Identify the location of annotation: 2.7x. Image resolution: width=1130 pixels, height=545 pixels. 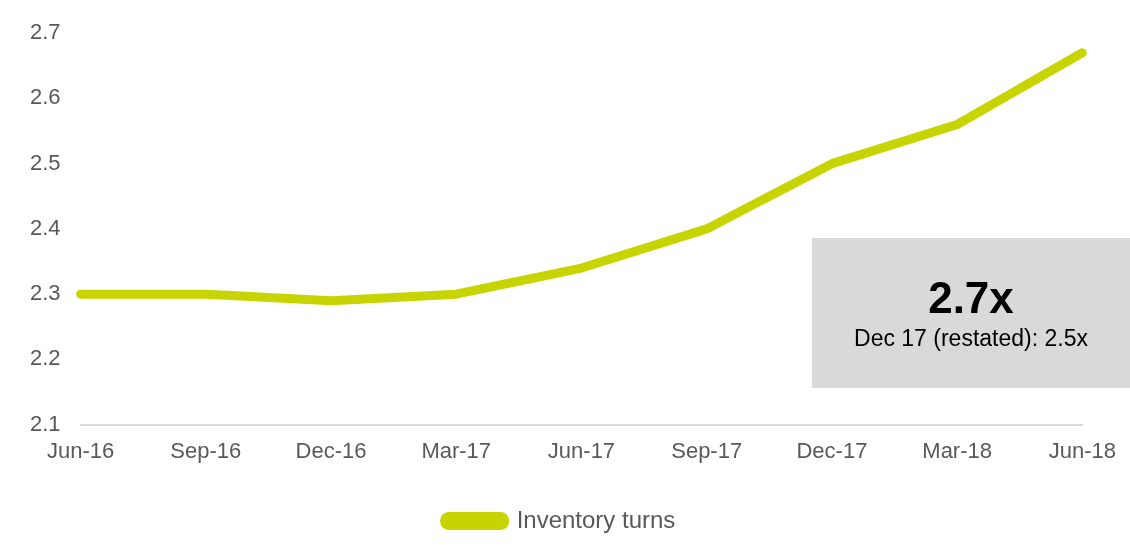
(971, 298).